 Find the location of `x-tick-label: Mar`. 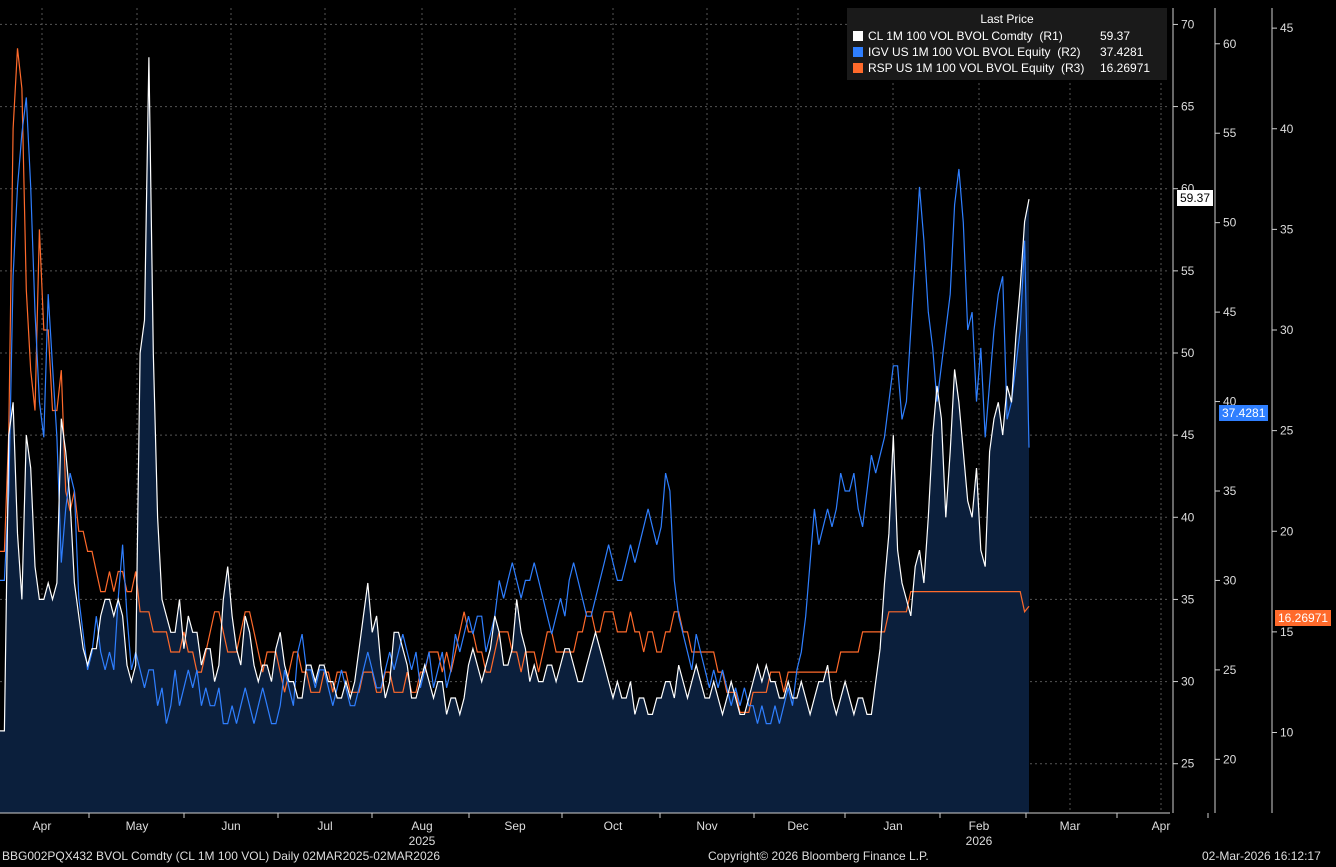

x-tick-label: Mar is located at coordinates (1070, 826).